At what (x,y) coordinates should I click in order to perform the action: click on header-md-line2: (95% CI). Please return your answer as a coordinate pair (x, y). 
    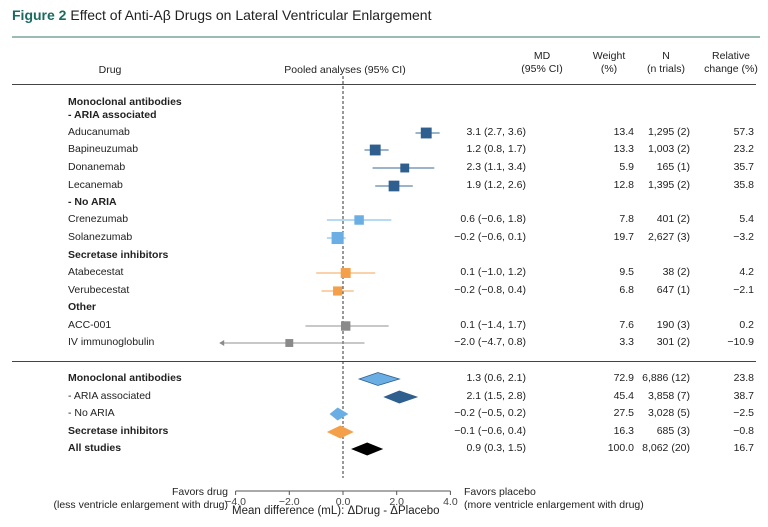
    Looking at the image, I should click on (542, 69).